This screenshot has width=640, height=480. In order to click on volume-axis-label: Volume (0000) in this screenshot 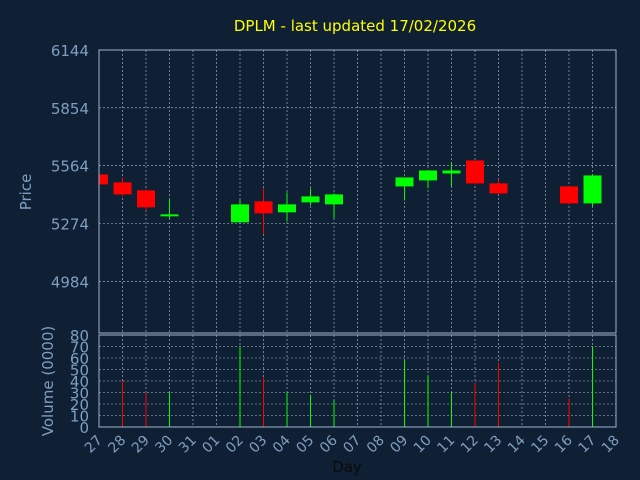, I will do `click(48, 381)`.